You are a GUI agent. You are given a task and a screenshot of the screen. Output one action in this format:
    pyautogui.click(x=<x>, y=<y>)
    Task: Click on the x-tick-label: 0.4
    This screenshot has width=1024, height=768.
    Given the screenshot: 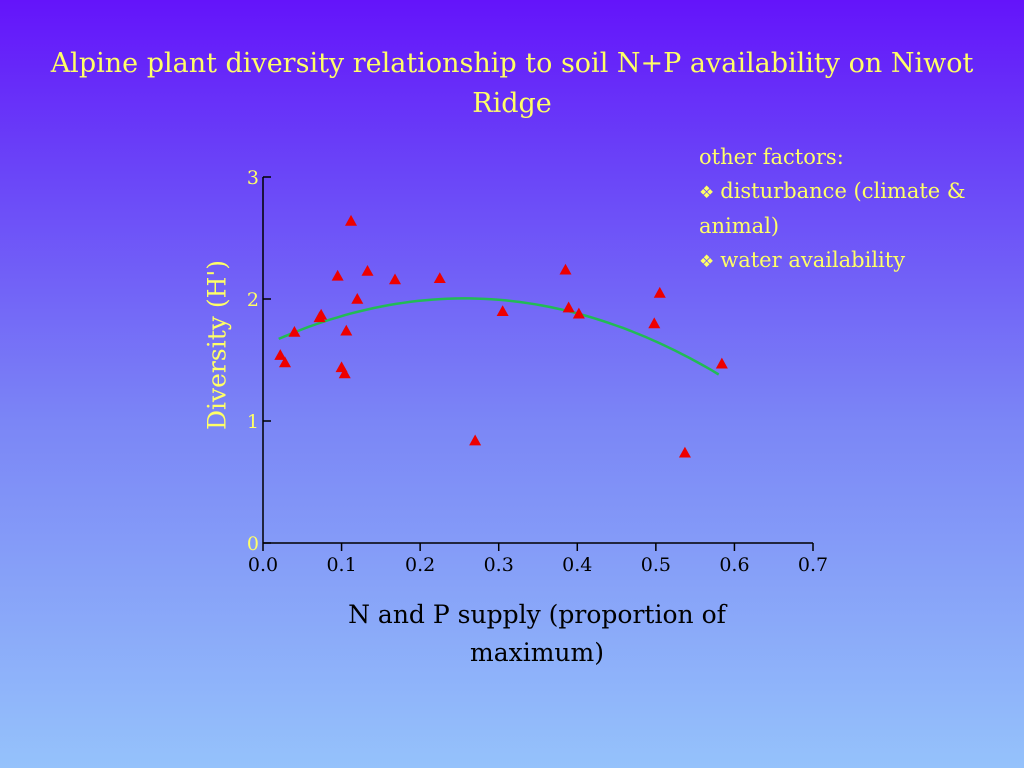 What is the action you would take?
    pyautogui.click(x=577, y=565)
    